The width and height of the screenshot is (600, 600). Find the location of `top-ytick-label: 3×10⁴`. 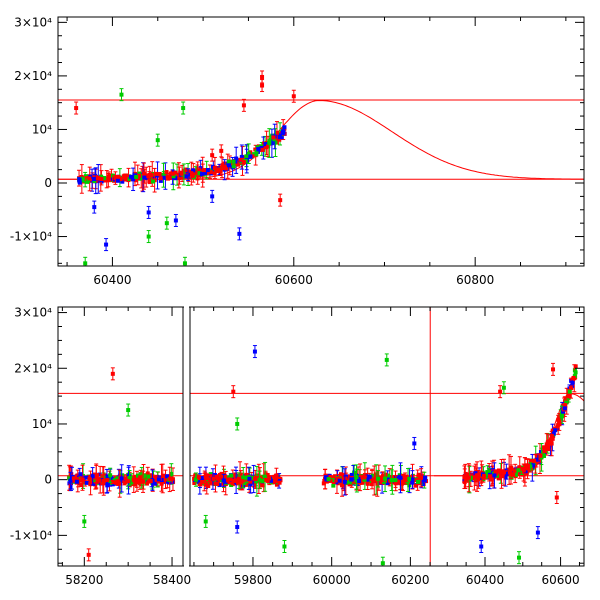

top-ytick-label: 3×10⁴ is located at coordinates (33, 22).